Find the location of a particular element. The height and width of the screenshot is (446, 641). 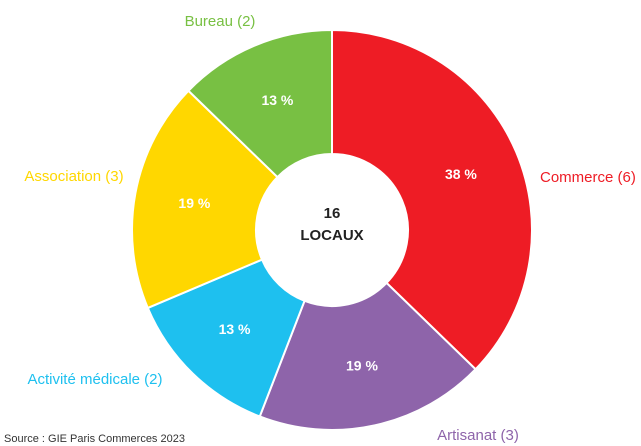

center-label: LOCAUX is located at coordinates (331, 235).